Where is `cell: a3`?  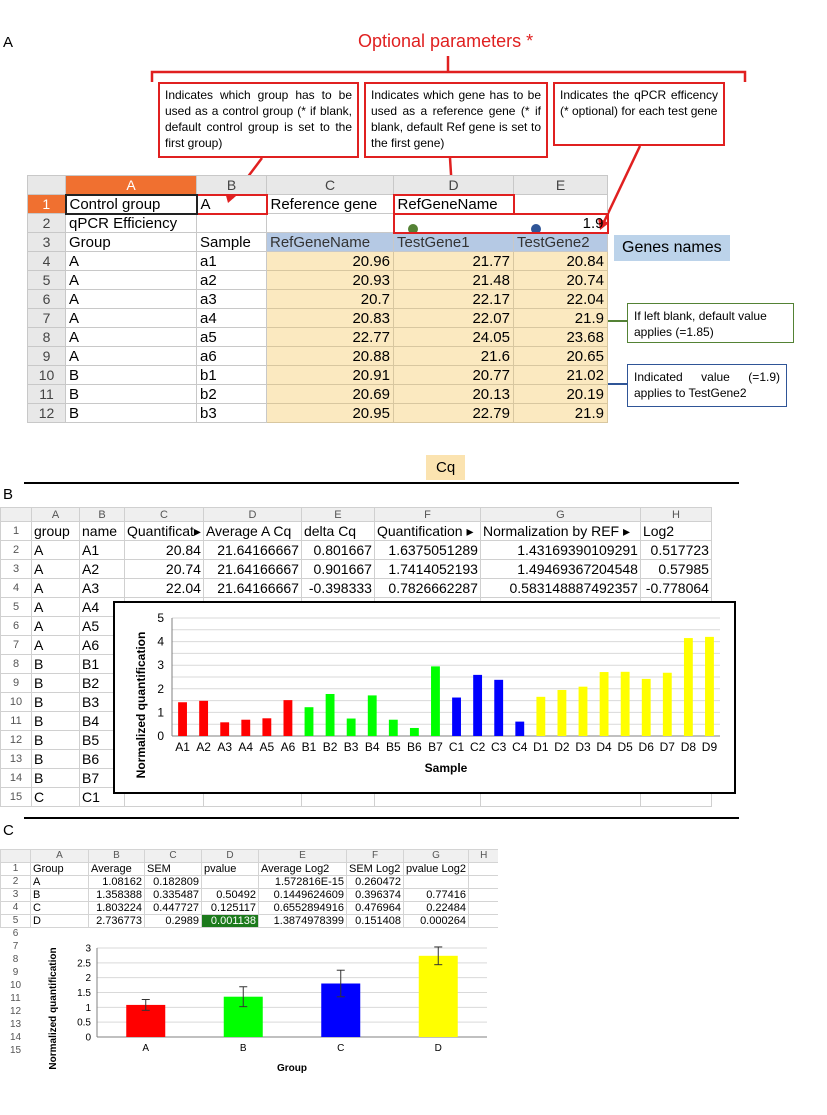 cell: a3 is located at coordinates (231, 299).